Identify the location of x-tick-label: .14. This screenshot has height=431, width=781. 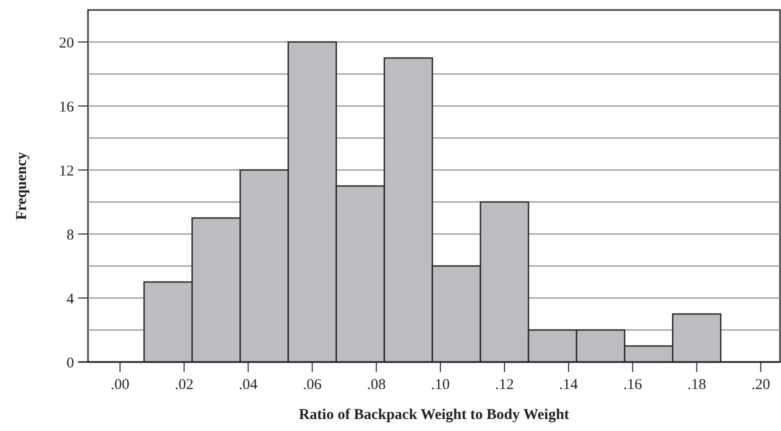
(568, 385).